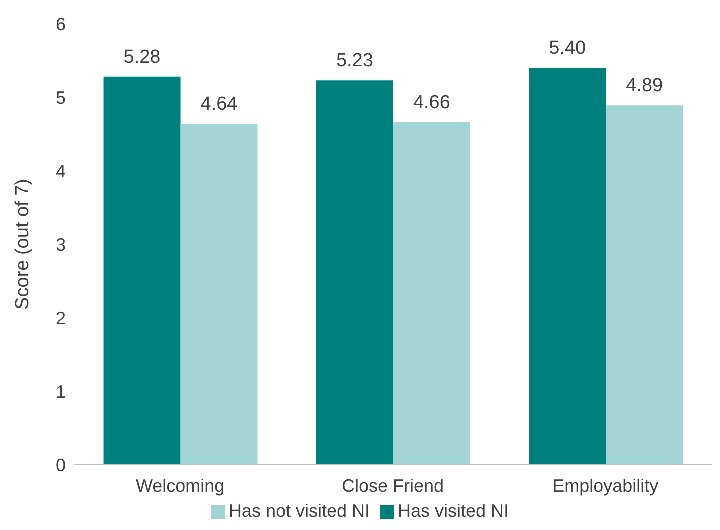 Image resolution: width=720 pixels, height=530 pixels. What do you see at coordinates (180, 486) in the screenshot?
I see `x-tick-label: Welcoming` at bounding box center [180, 486].